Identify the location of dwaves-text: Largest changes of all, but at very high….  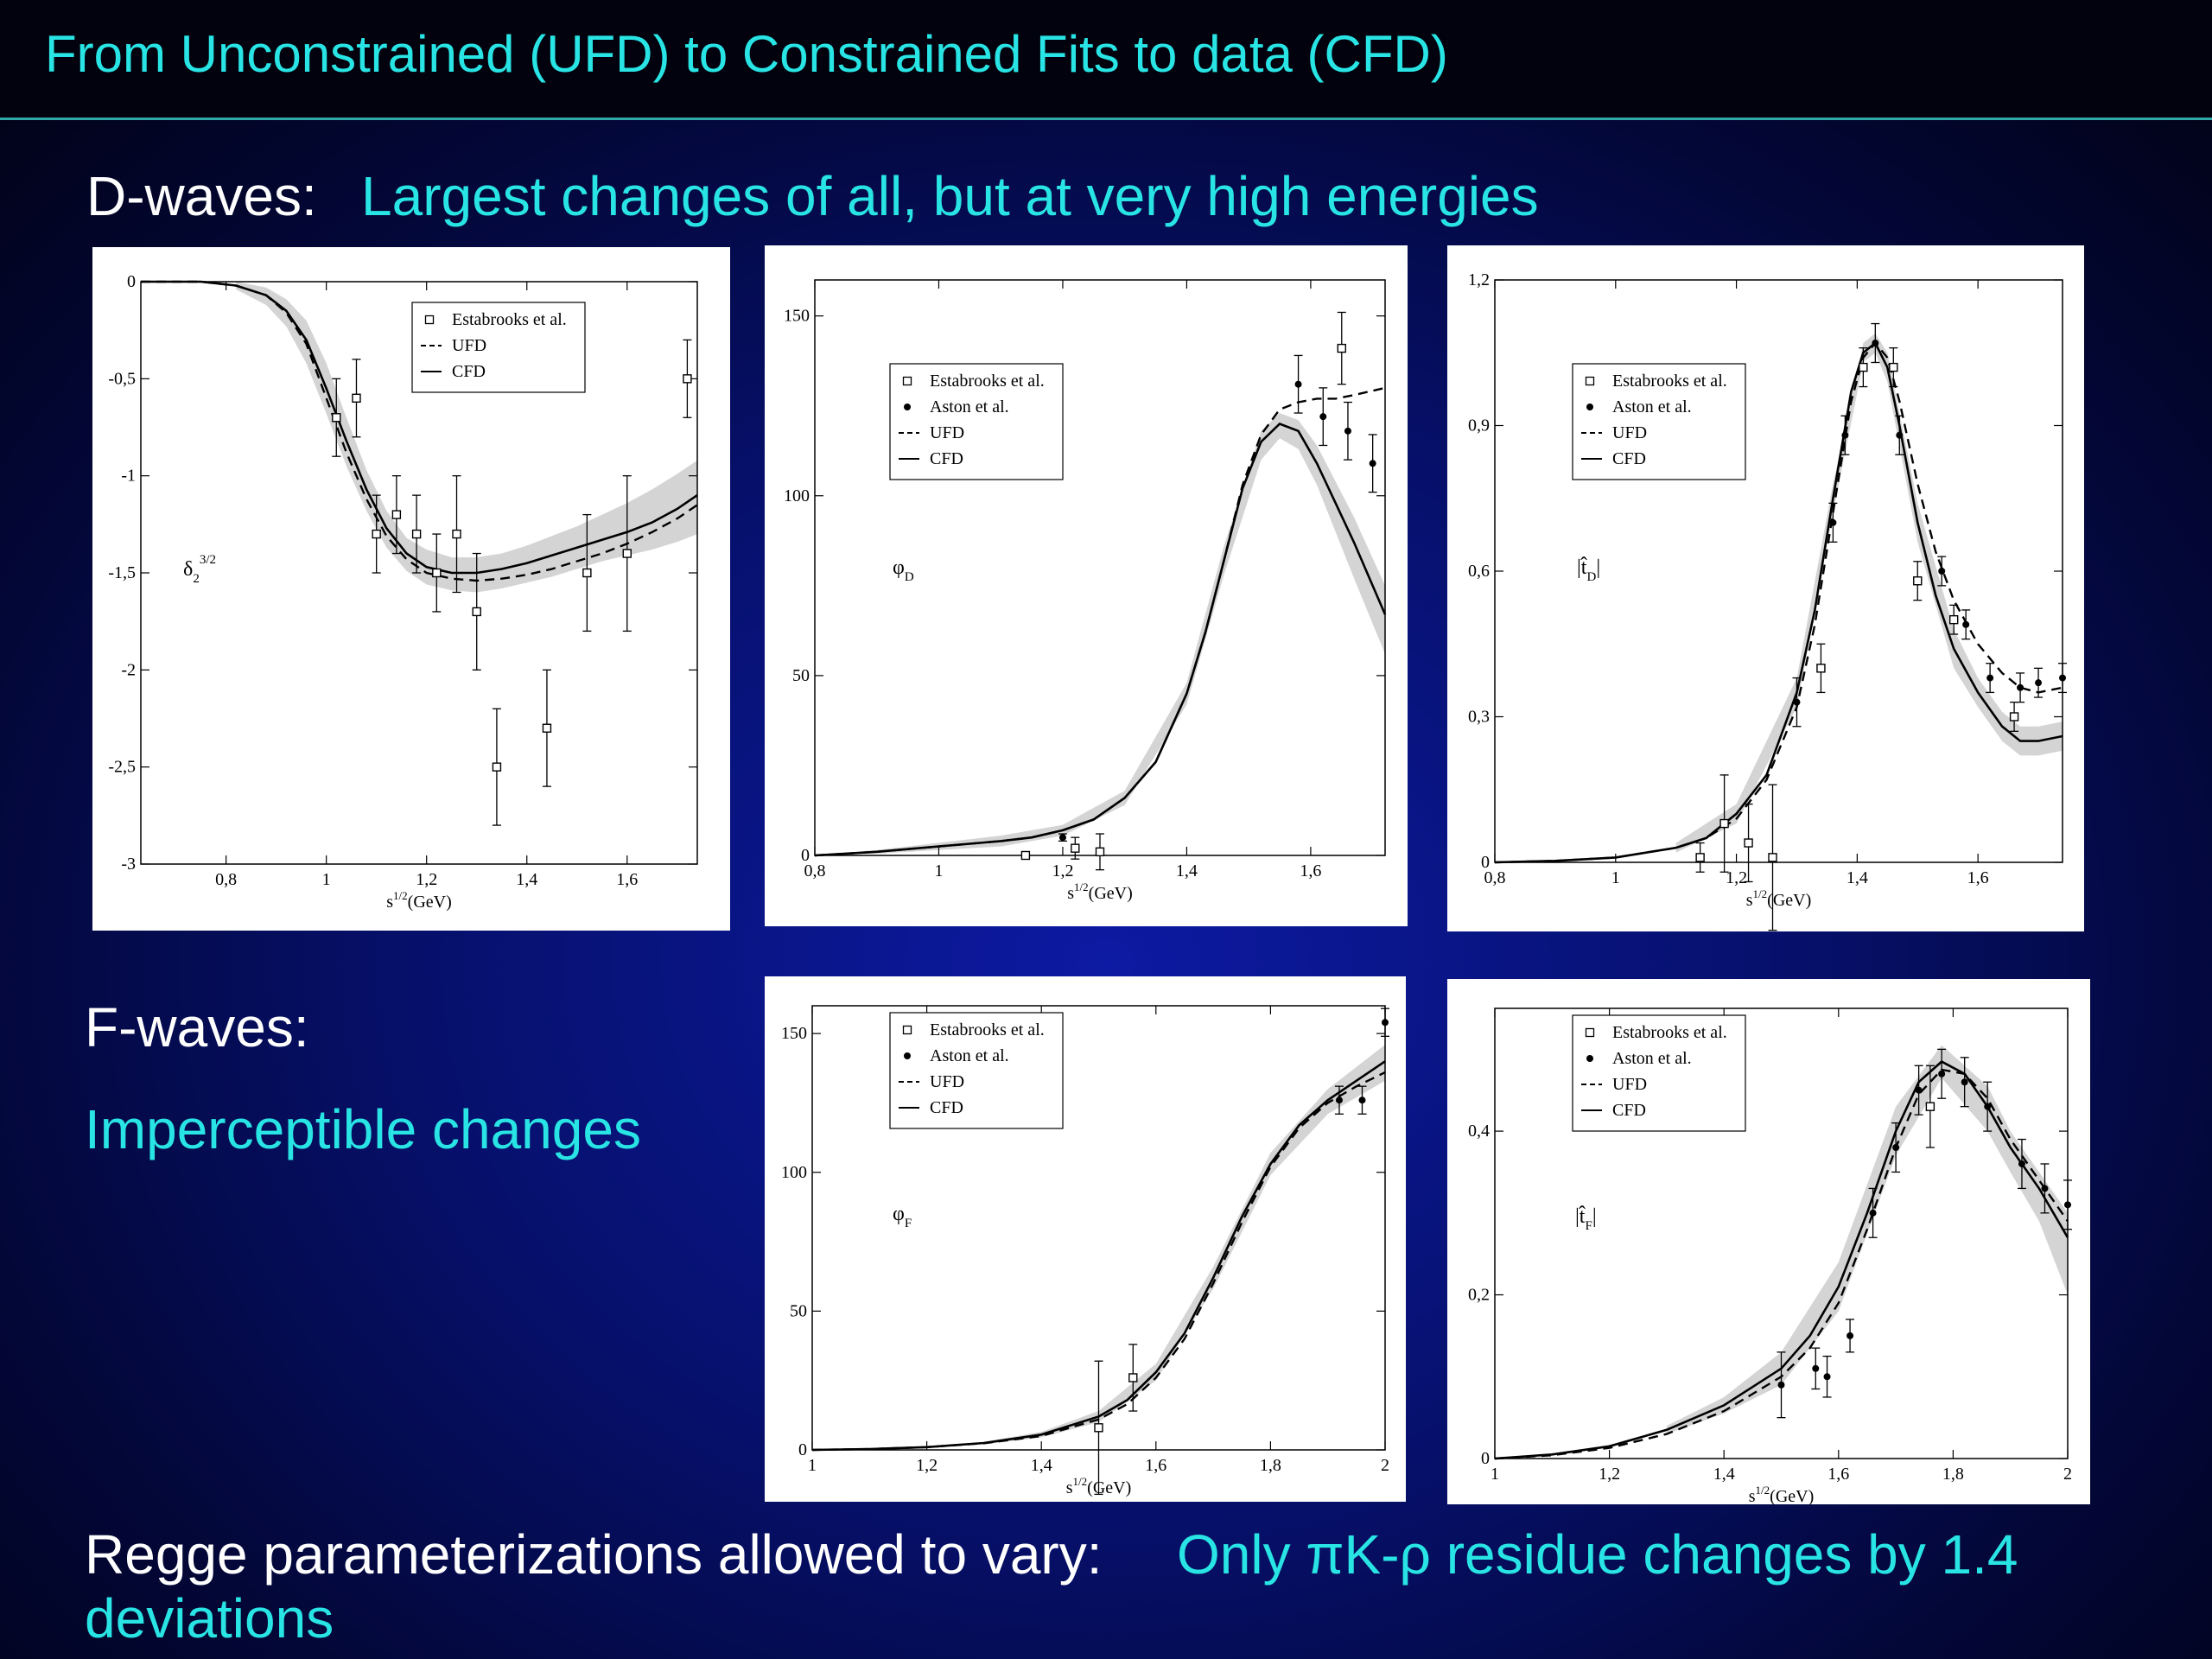
(950, 196).